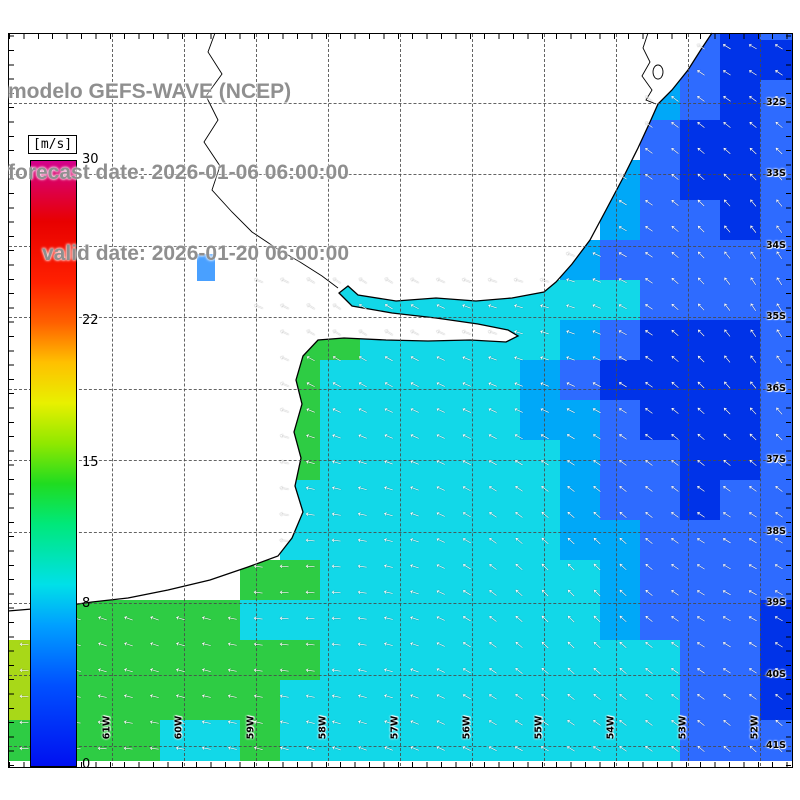 The height and width of the screenshot is (800, 800). I want to click on brazil-uruguay-border, so click(649, 68).